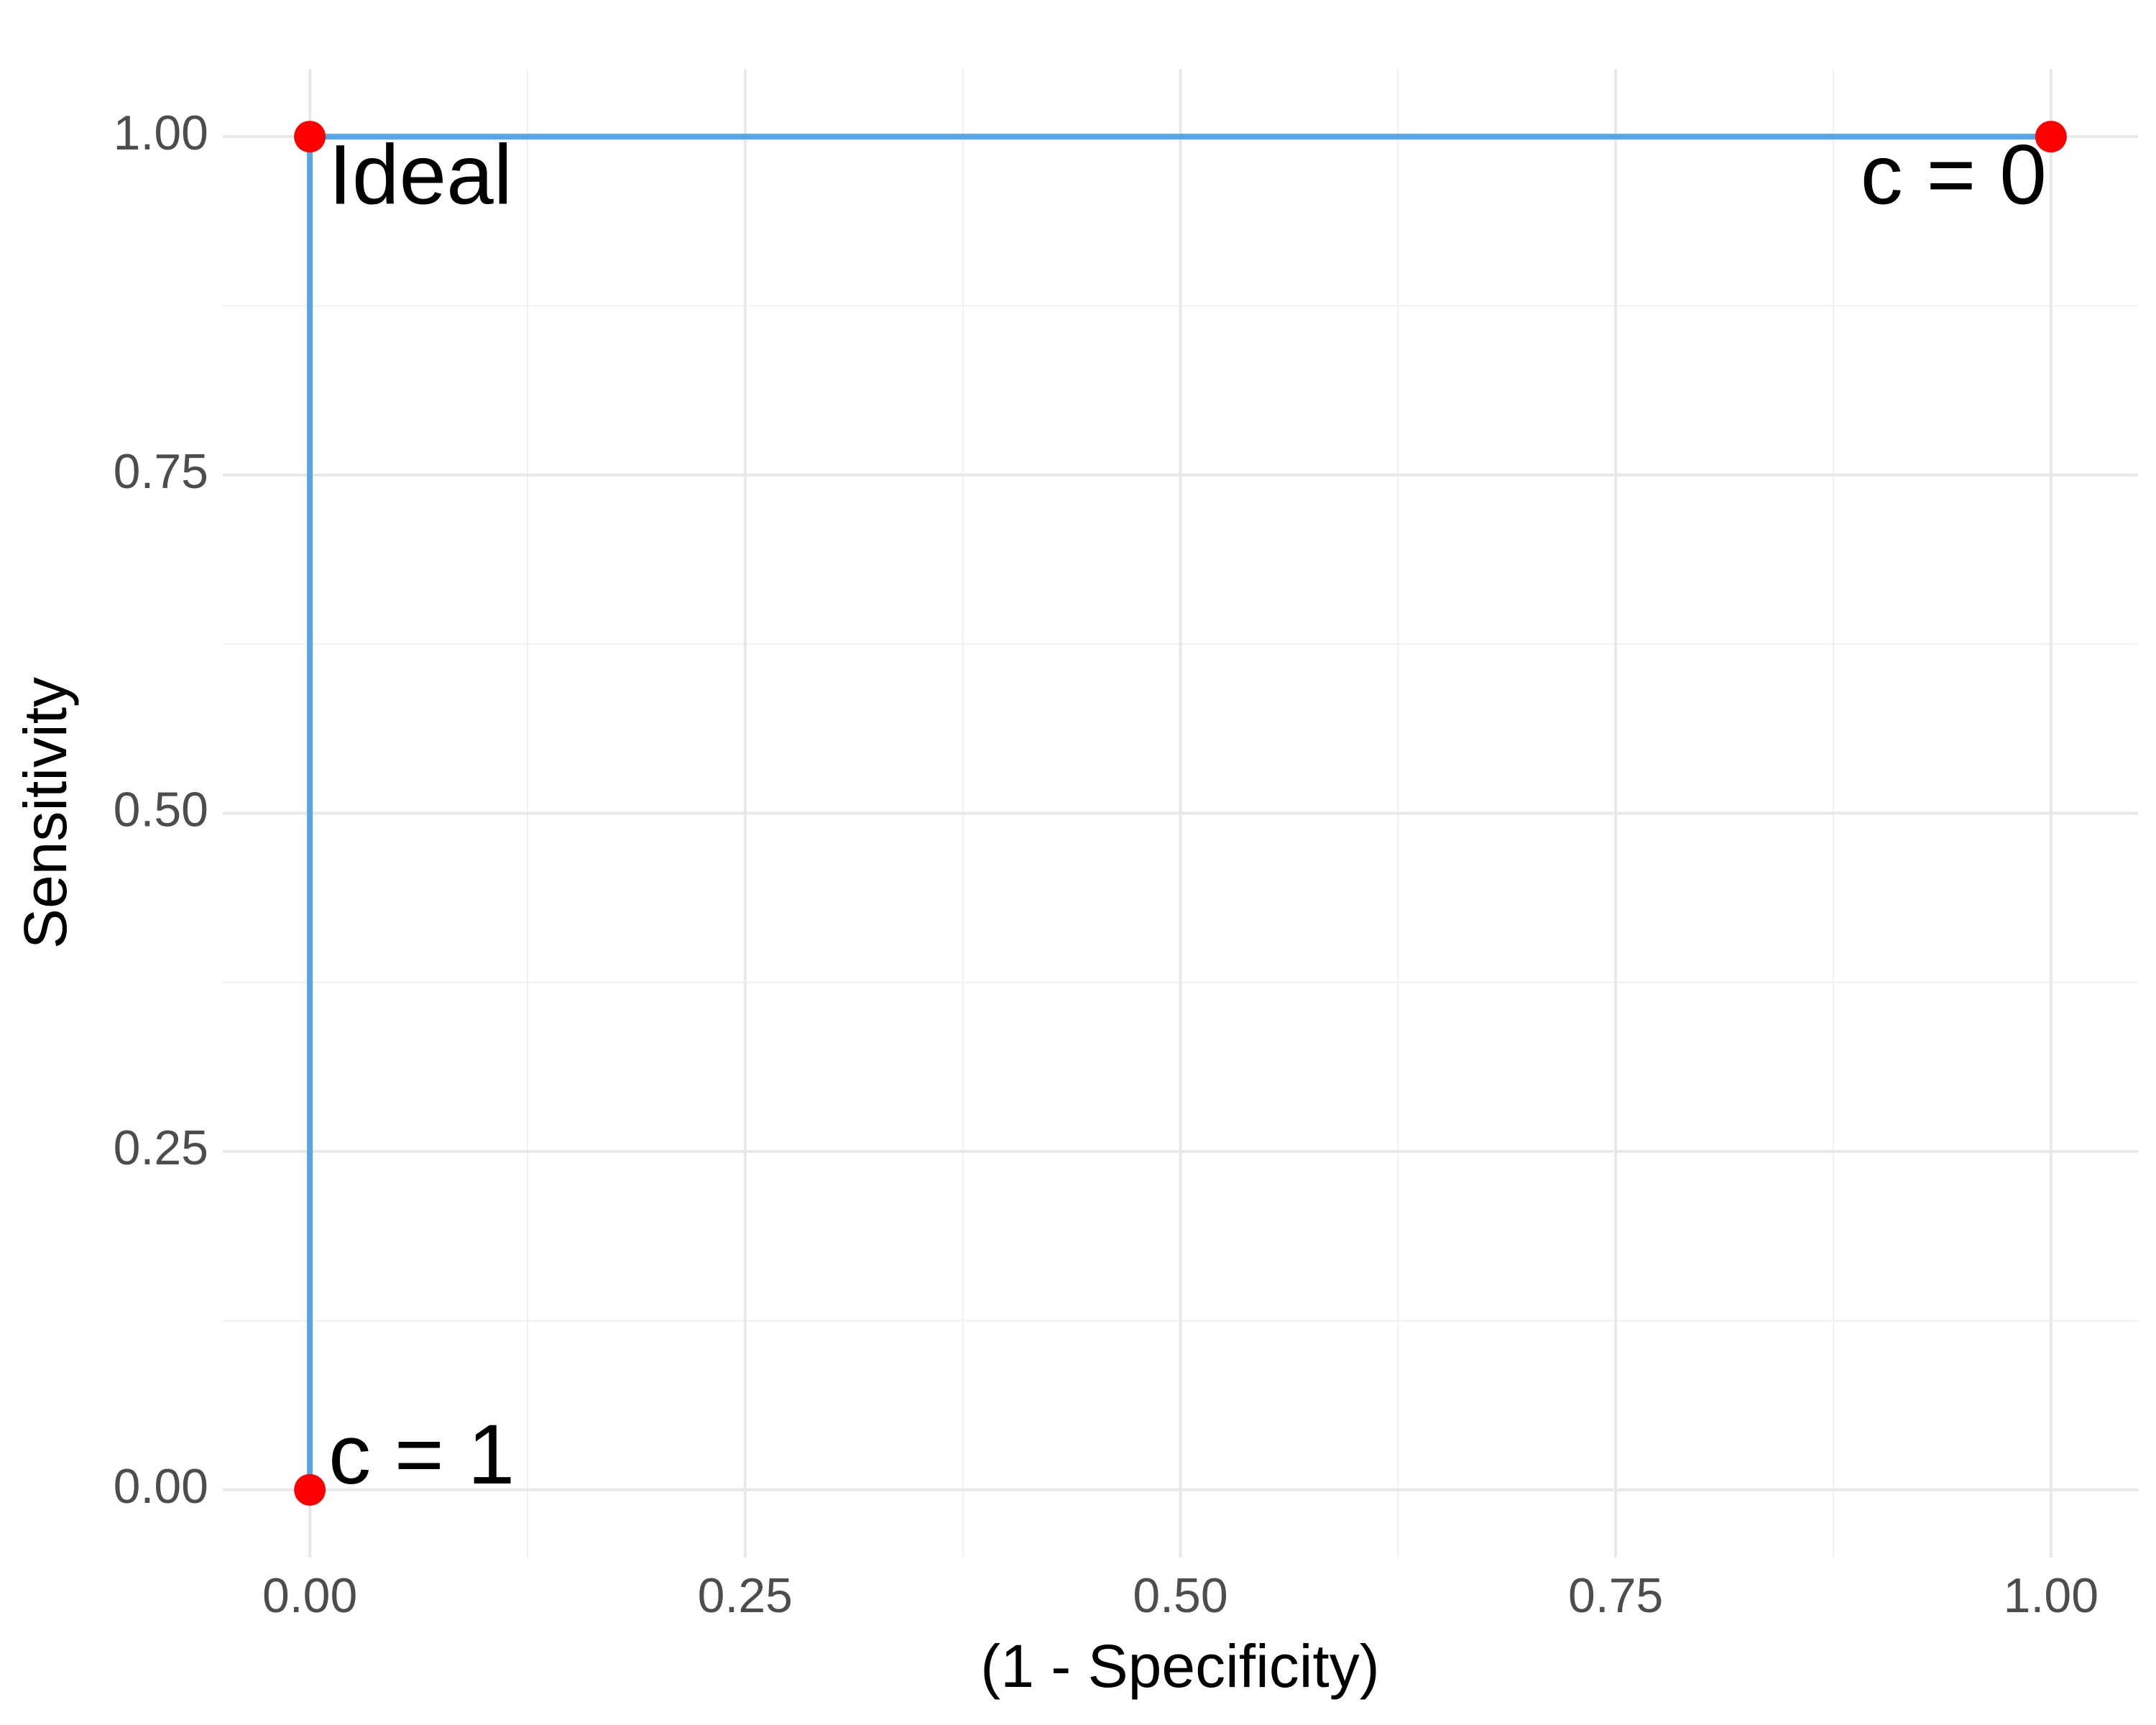  I want to click on x-tick-label: 0.25, so click(745, 1595).